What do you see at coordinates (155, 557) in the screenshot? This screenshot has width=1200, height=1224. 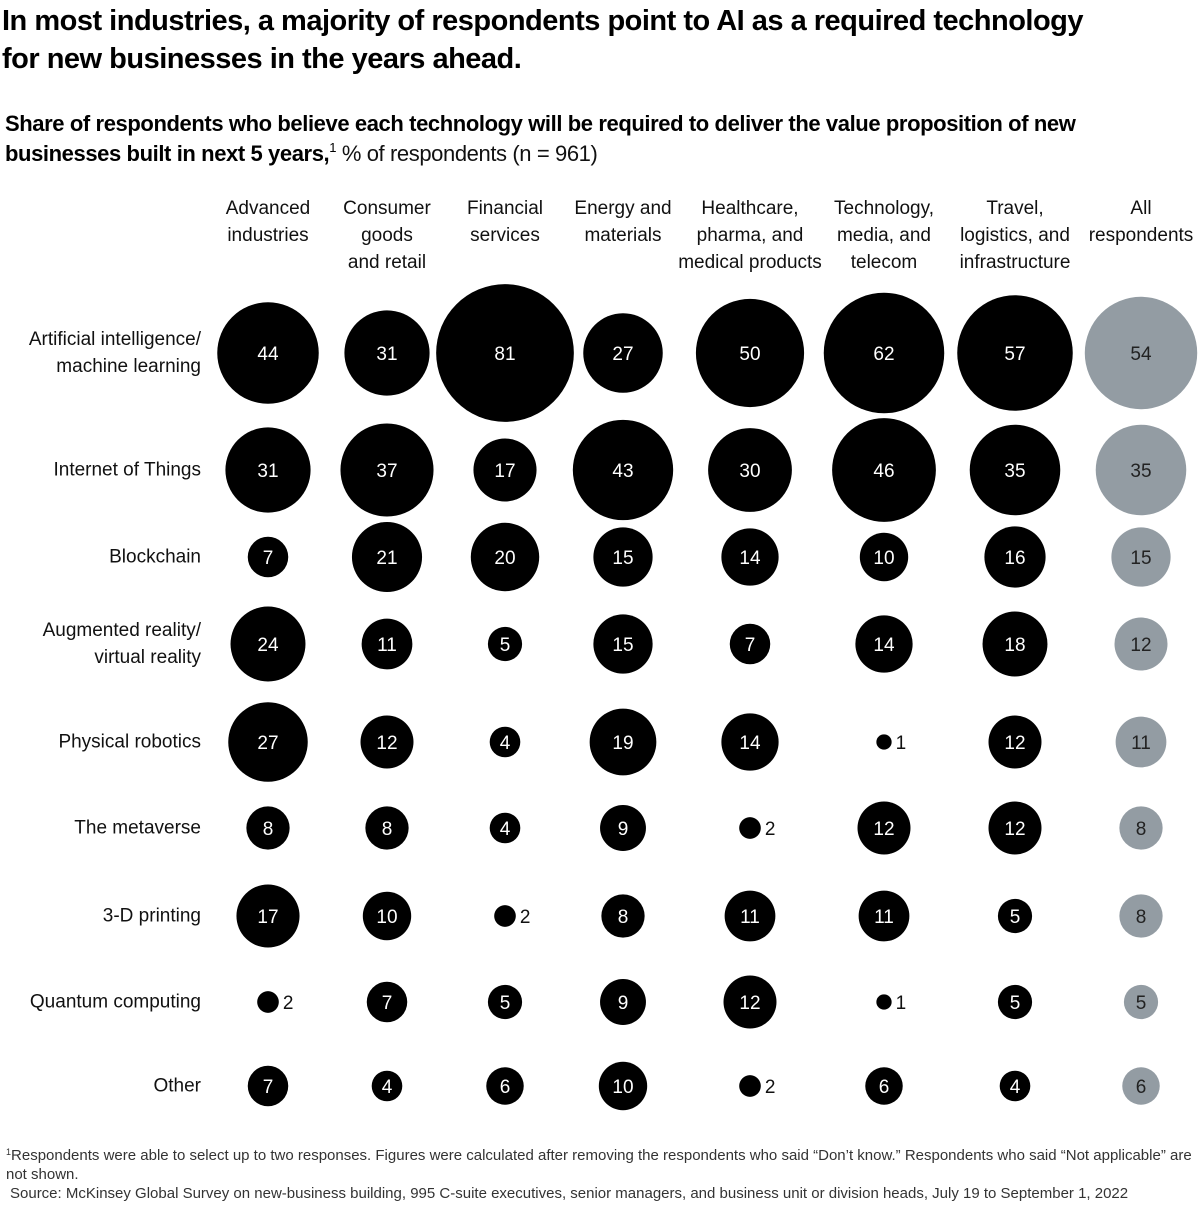 I see `row-label: Blockchain` at bounding box center [155, 557].